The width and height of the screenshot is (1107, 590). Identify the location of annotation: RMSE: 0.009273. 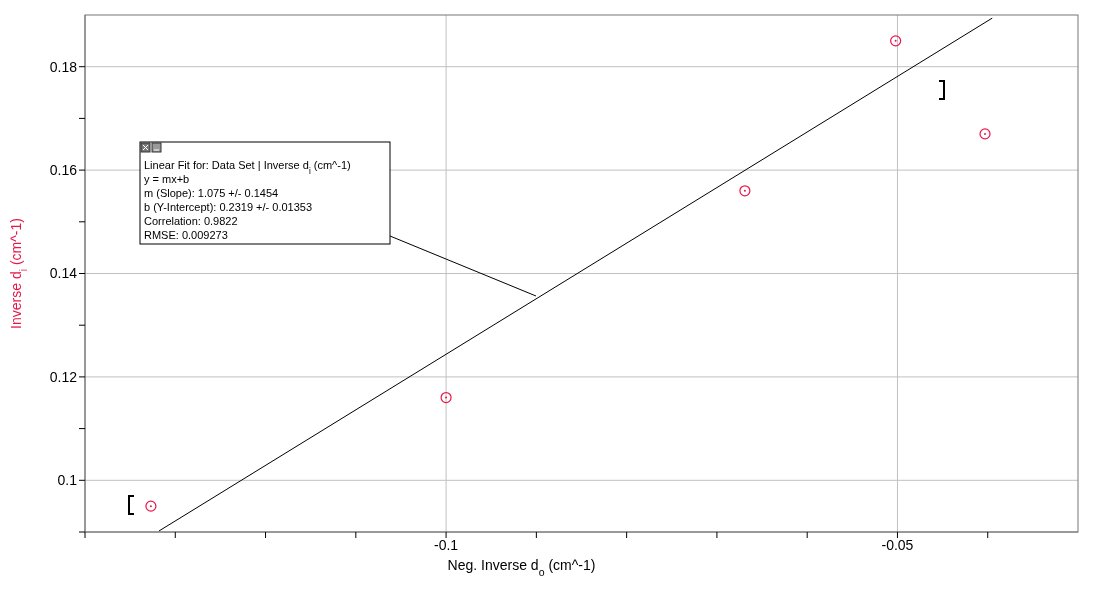
(186, 235).